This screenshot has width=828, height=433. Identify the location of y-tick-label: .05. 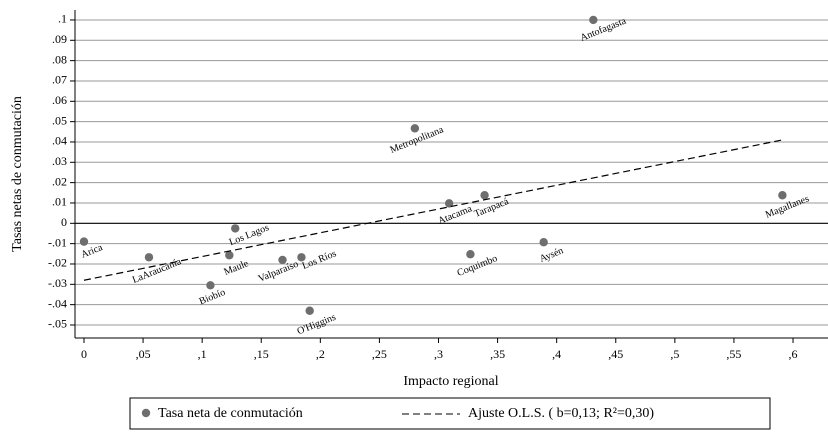
(59, 120).